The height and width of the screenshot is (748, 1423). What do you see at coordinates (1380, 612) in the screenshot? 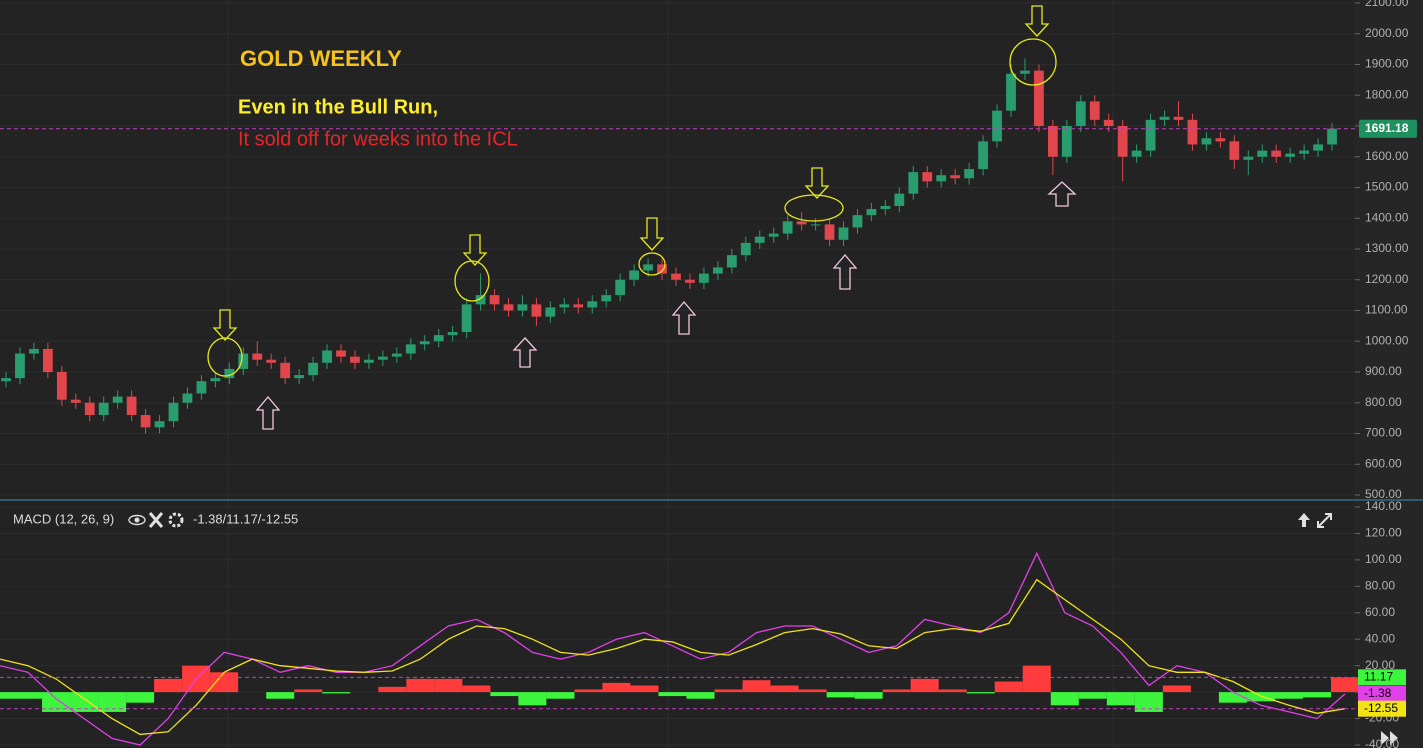
I see `y-tick-label: 60.00` at bounding box center [1380, 612].